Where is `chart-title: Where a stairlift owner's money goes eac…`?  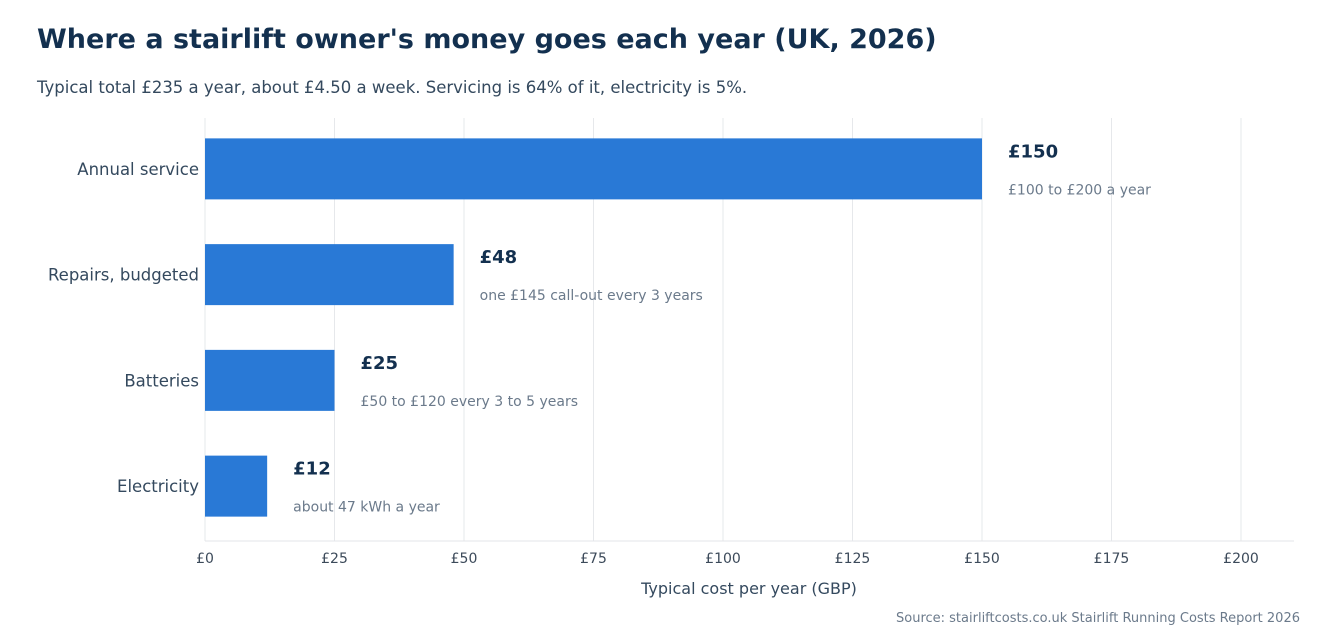 chart-title: Where a stairlift owner's money goes eac… is located at coordinates (487, 39).